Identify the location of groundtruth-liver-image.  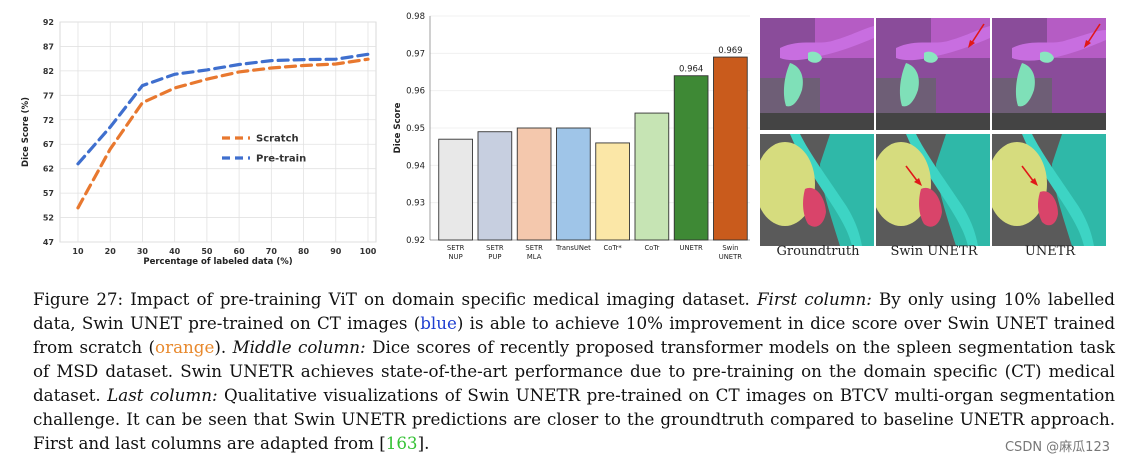
(817, 74).